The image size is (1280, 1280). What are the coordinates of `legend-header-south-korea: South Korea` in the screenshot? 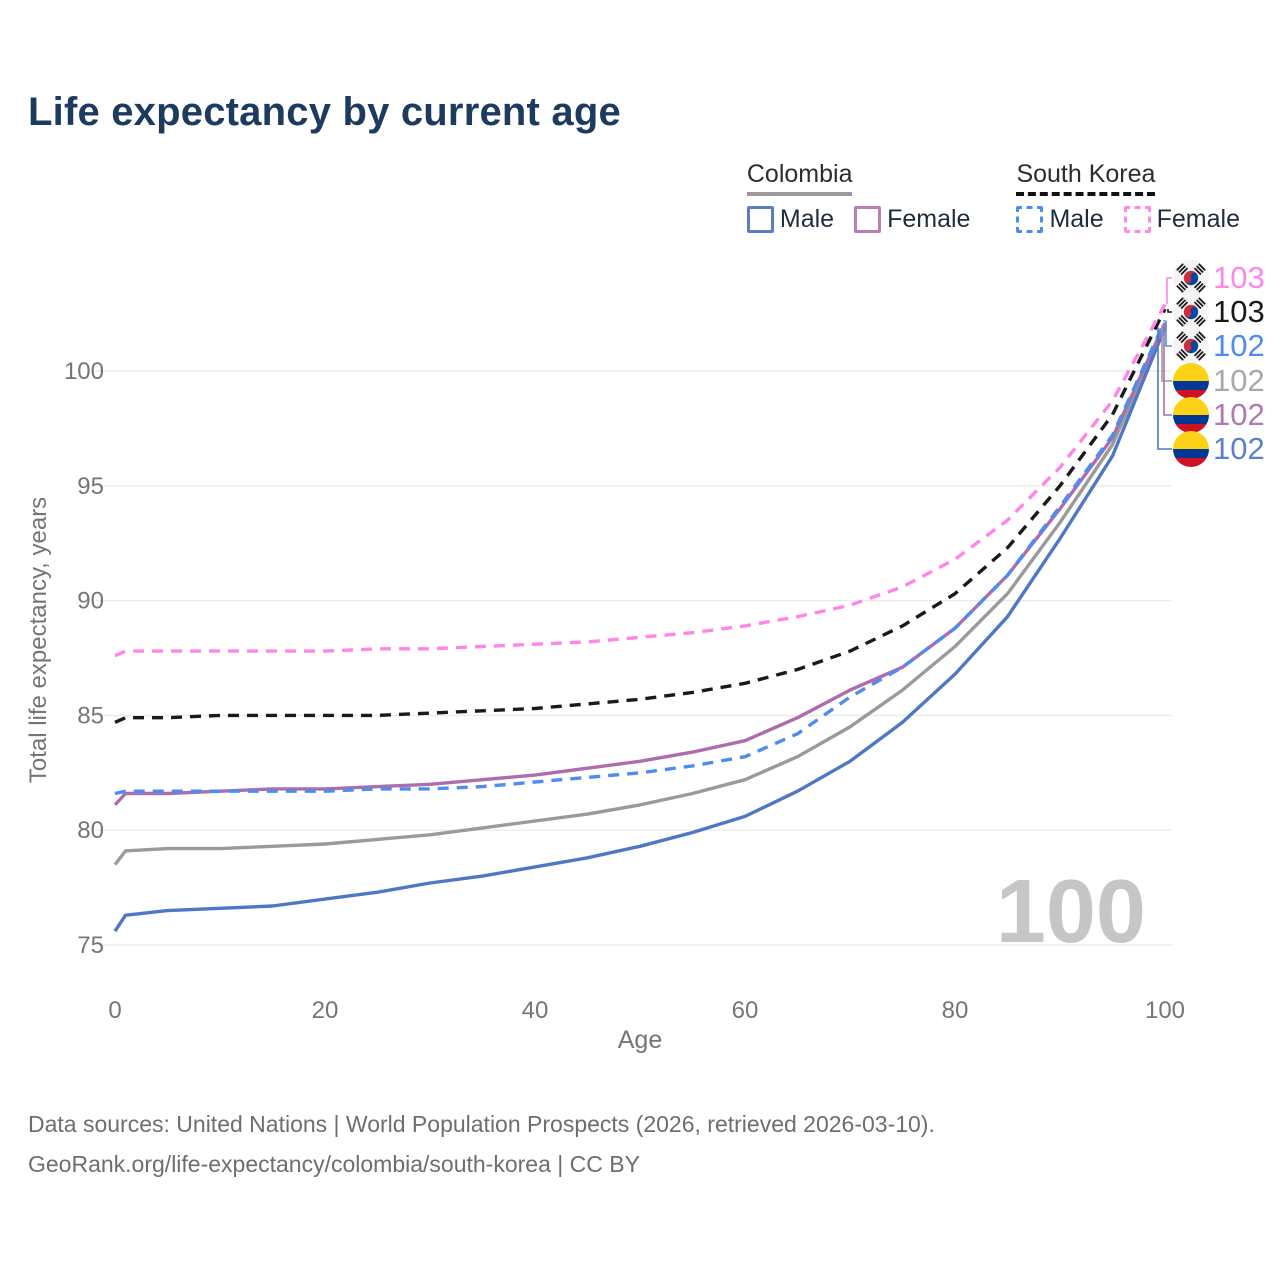 It's located at (1086, 178).